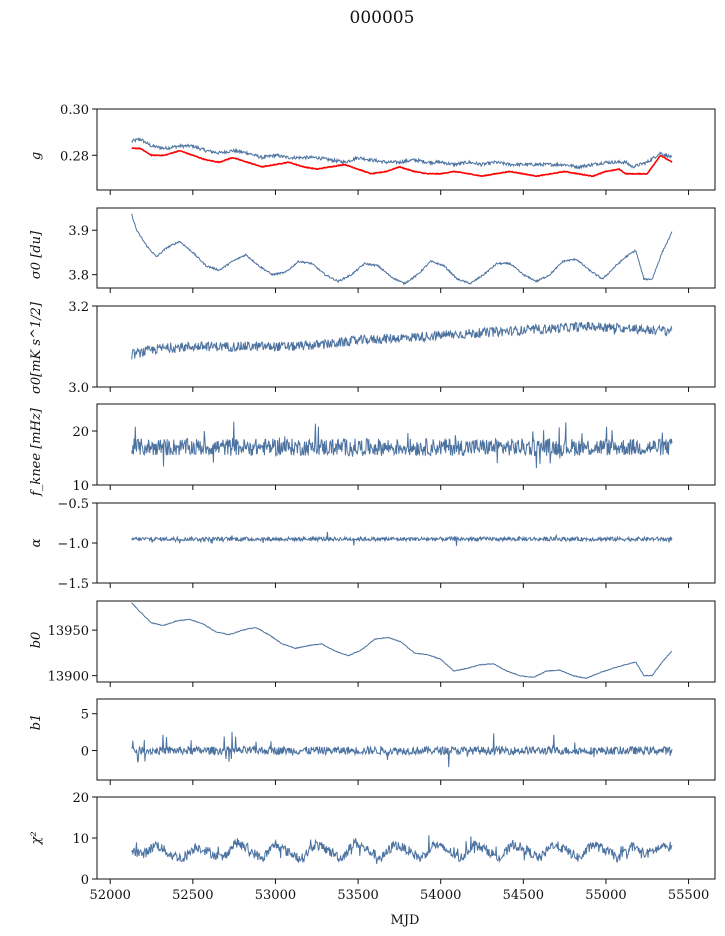 The image size is (725, 936). I want to click on panel-8-lines, so click(402, 849).